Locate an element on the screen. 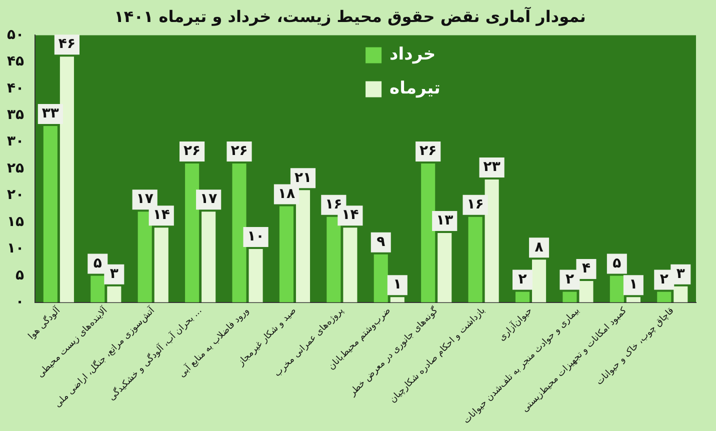  y-tick-label: ۳۰ is located at coordinates (15, 142).